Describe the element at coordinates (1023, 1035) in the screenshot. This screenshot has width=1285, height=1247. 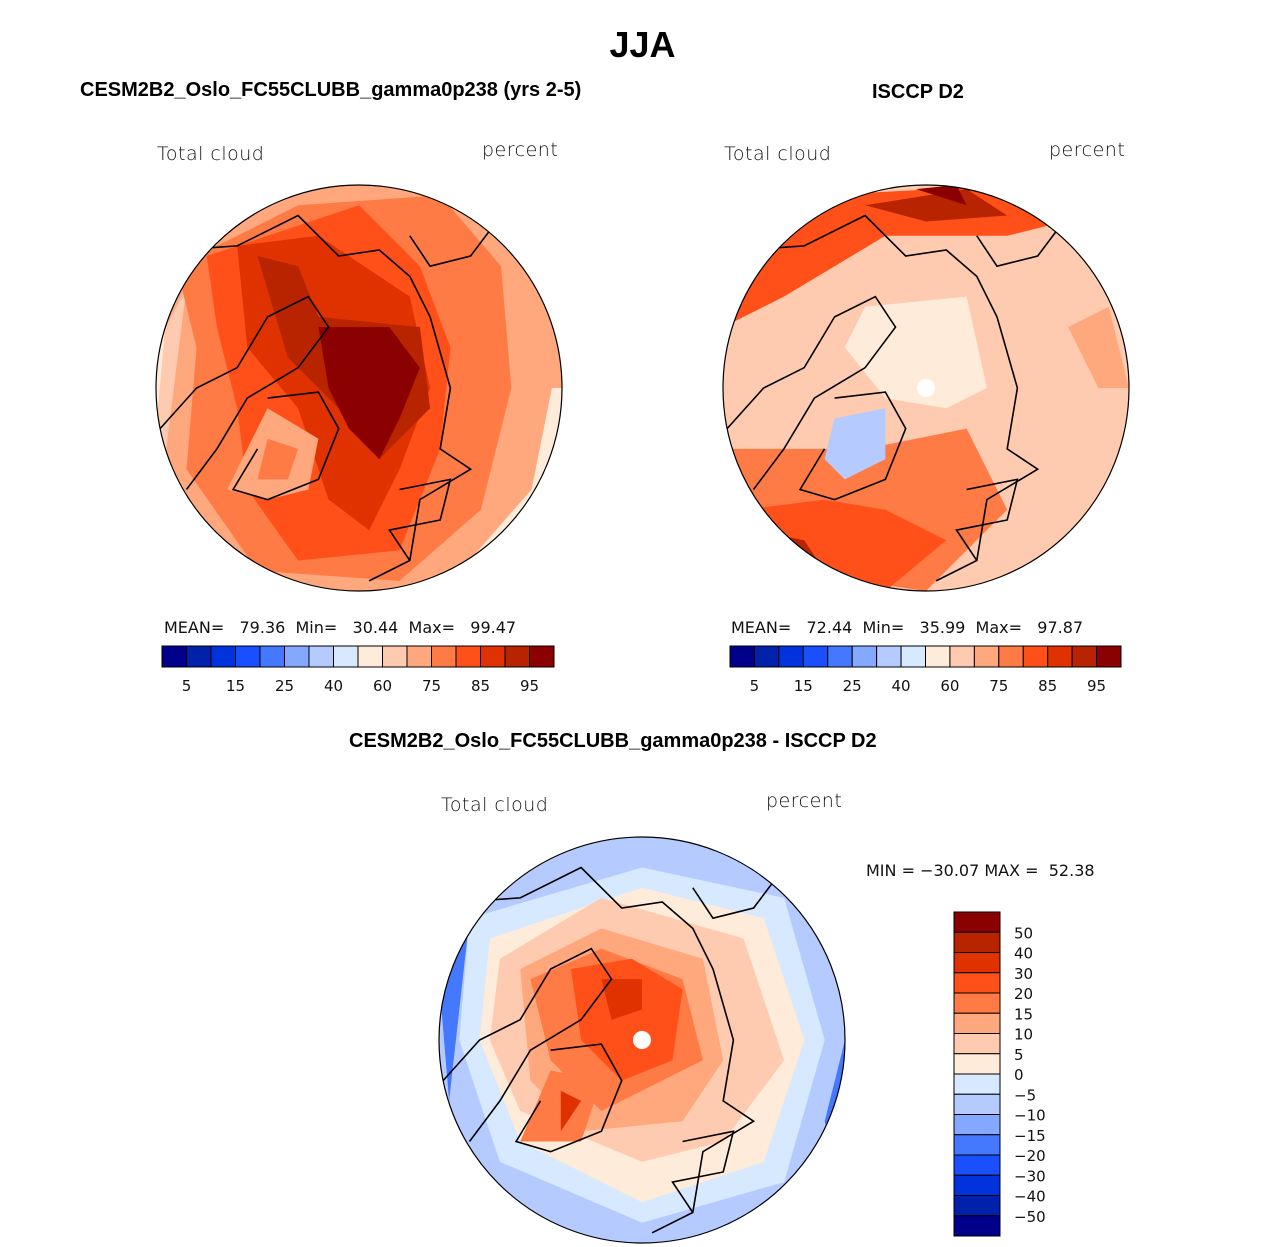
I see `colorbar-tick-label: 10` at that location.